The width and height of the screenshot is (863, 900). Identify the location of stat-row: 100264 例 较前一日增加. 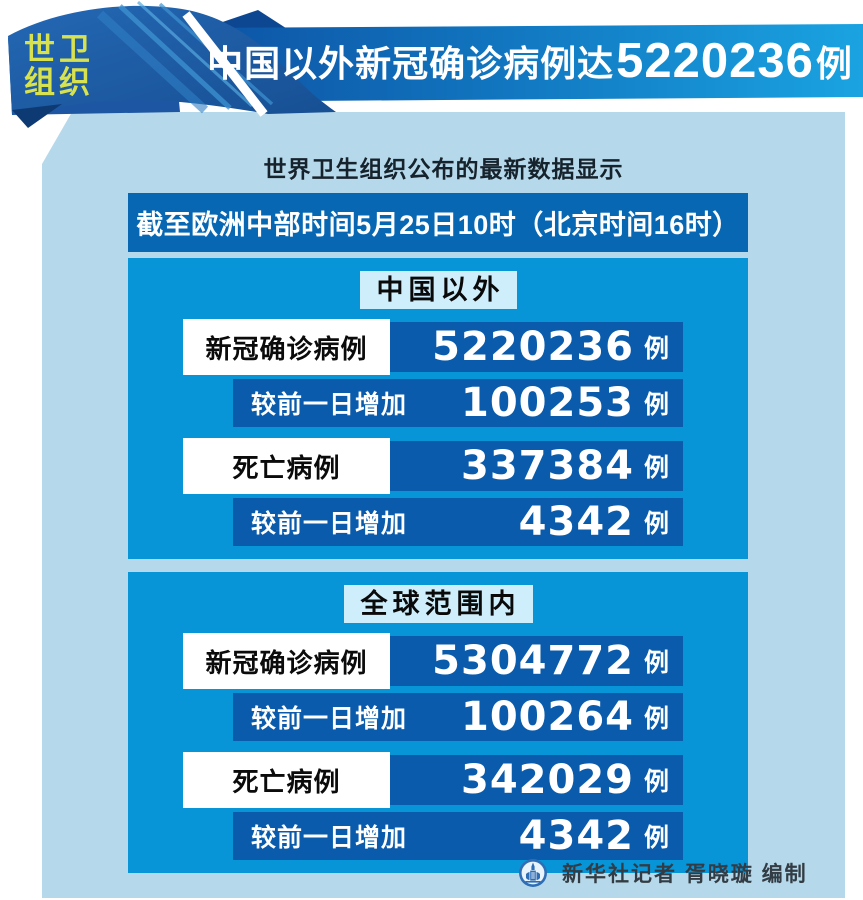
(438, 717).